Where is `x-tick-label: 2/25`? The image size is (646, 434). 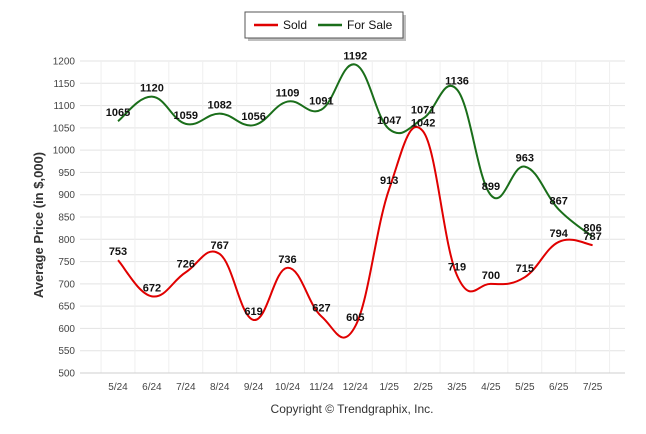
x-tick-label: 2/25 is located at coordinates (423, 387).